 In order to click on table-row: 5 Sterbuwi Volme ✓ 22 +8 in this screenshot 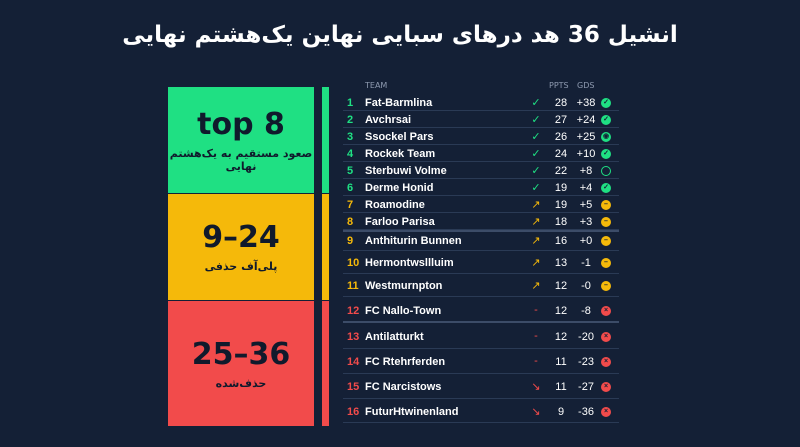, I will do `click(481, 170)`.